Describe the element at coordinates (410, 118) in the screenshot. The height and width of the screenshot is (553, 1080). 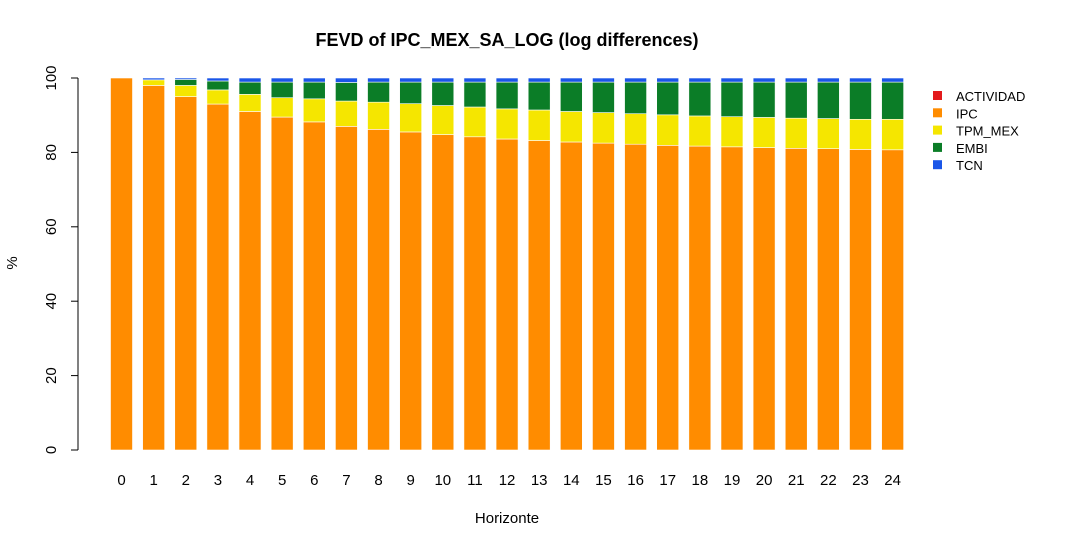
I see `bar-segment-tpm-mex-h9` at that location.